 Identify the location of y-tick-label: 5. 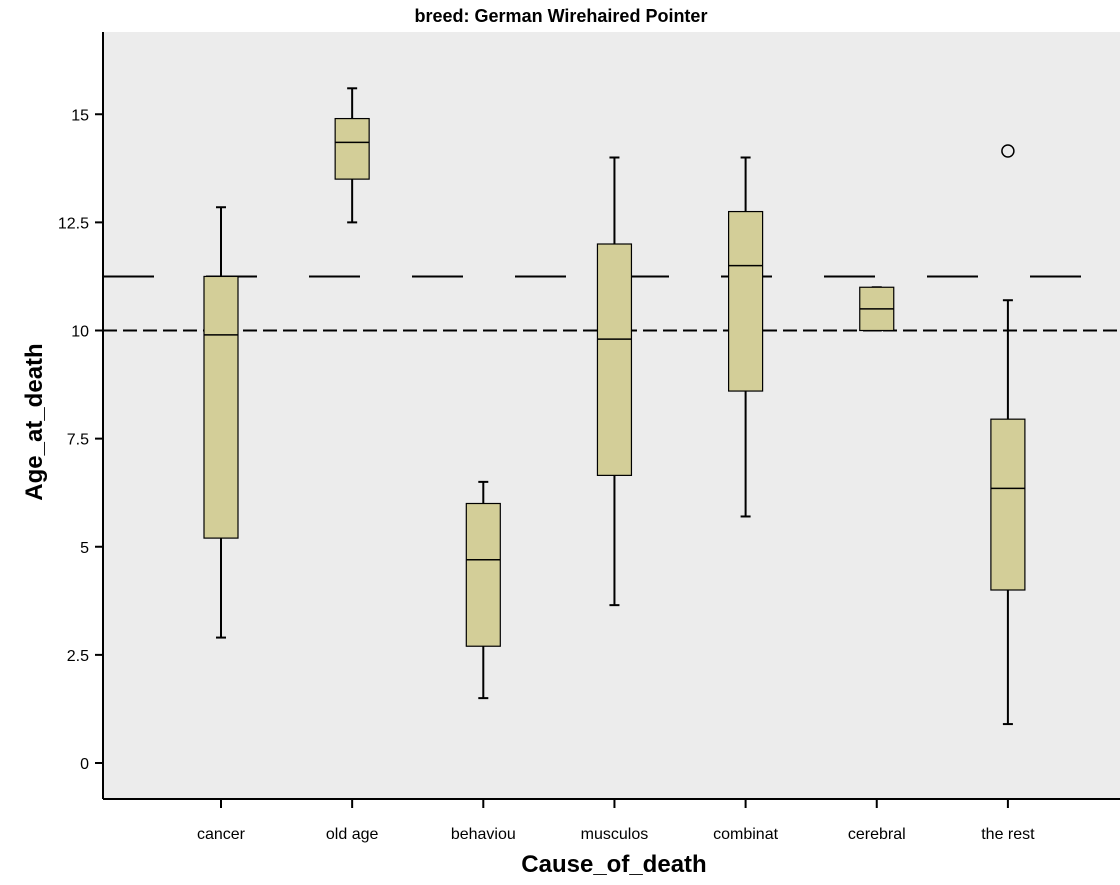
(84, 548).